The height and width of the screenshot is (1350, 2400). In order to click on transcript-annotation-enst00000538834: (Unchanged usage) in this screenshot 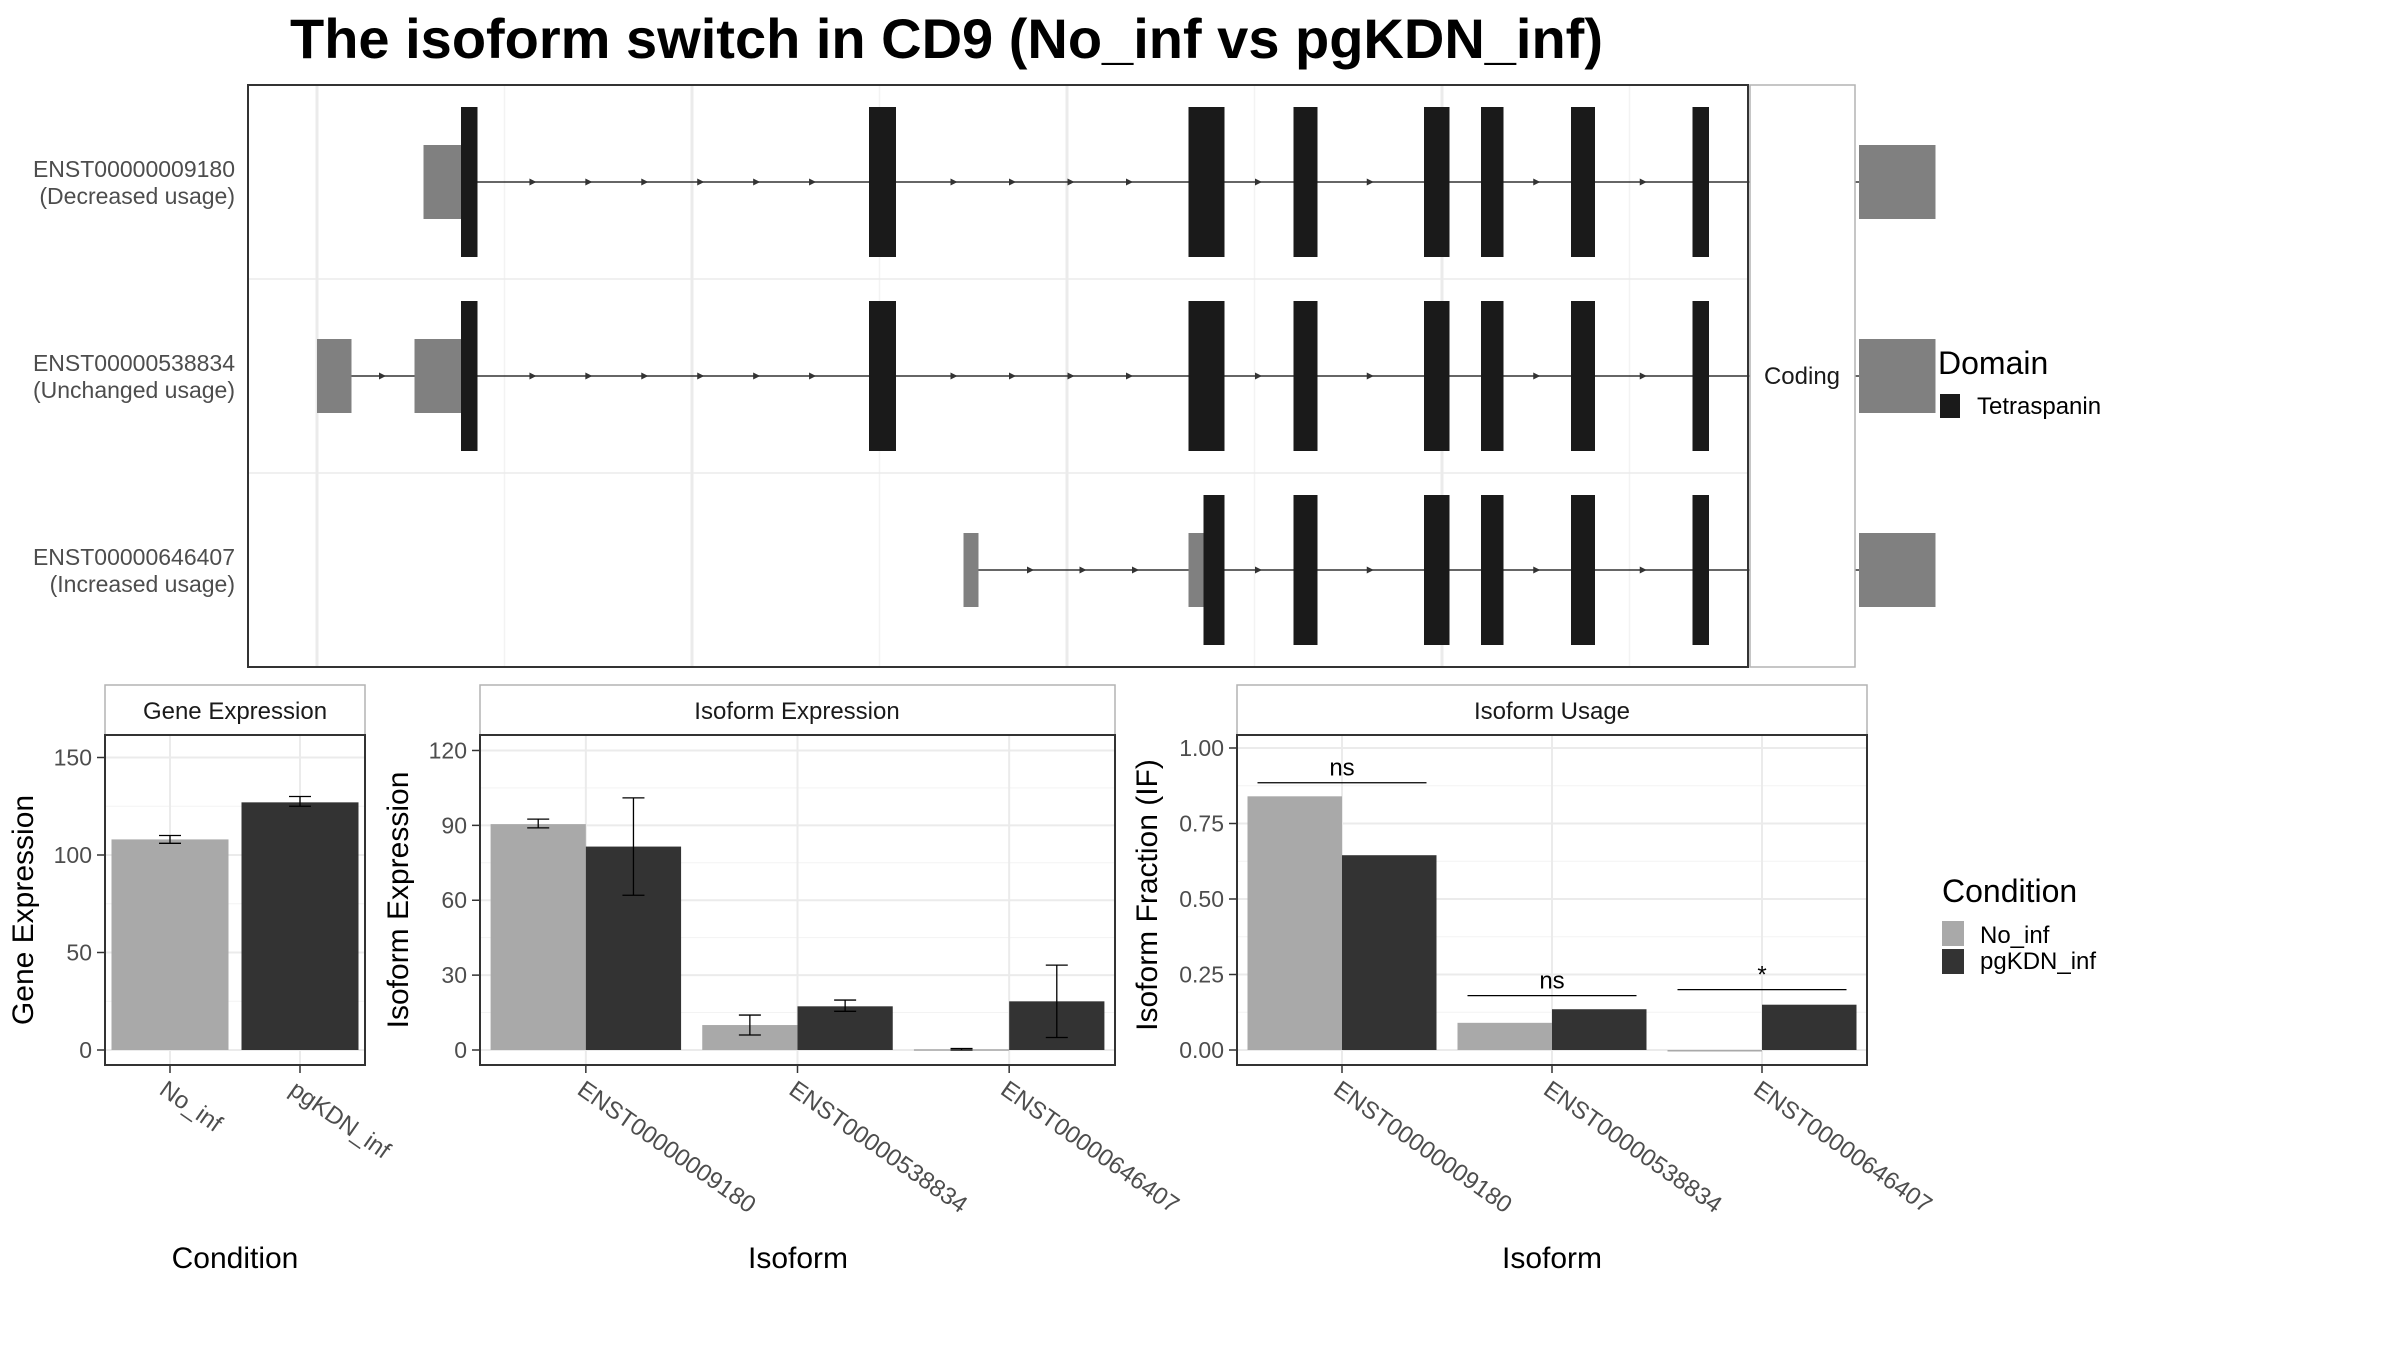, I will do `click(134, 390)`.